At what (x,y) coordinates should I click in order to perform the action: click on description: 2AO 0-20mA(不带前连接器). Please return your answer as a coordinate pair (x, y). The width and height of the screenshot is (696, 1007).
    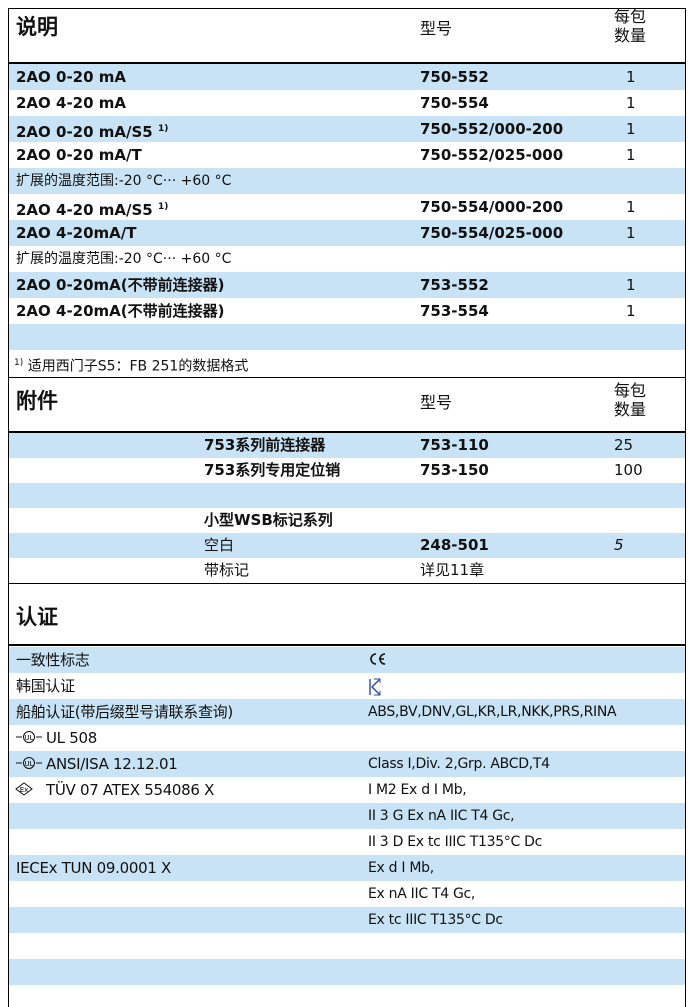
    Looking at the image, I should click on (120, 285).